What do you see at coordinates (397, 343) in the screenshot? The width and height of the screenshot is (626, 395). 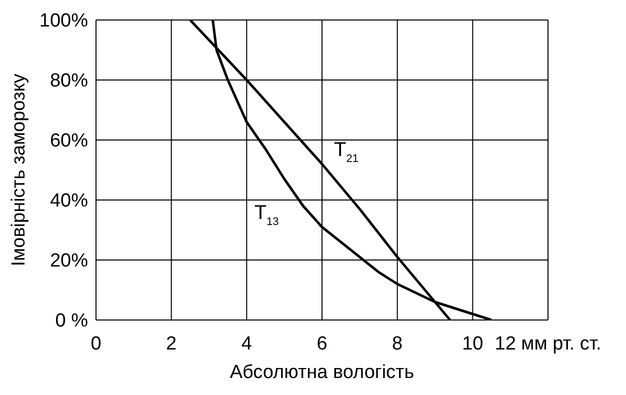 I see `x-tick-label: 8` at bounding box center [397, 343].